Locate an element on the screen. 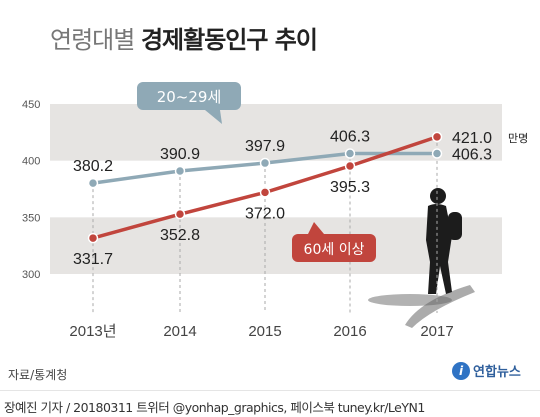 The height and width of the screenshot is (417, 540). x-tick-label: 2015 is located at coordinates (264, 331).